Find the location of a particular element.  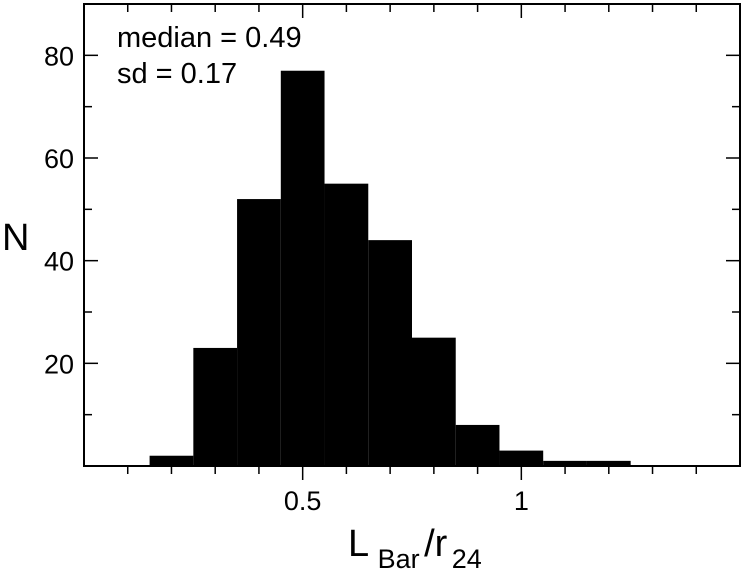

x-axis-label-middle: /r is located at coordinates (436, 544).